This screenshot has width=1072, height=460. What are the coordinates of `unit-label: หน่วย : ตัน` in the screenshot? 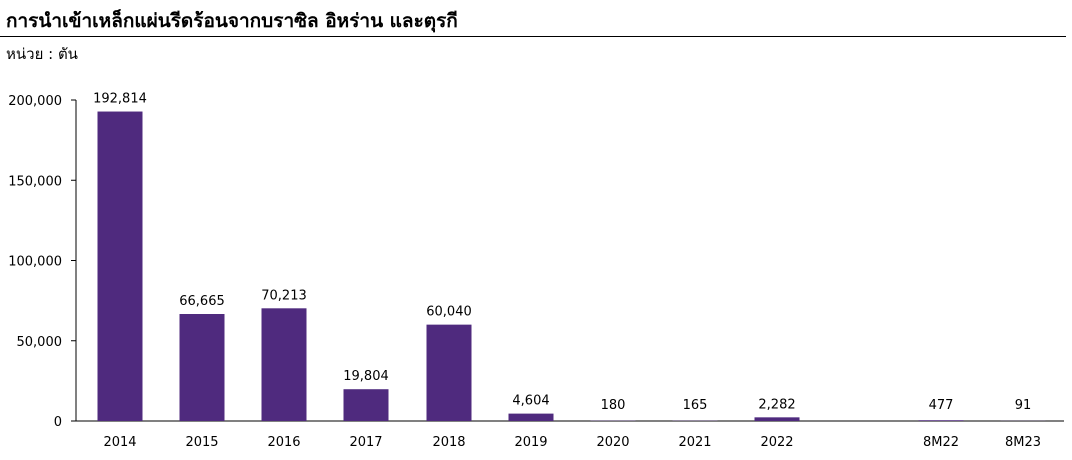 It's located at (42, 54).